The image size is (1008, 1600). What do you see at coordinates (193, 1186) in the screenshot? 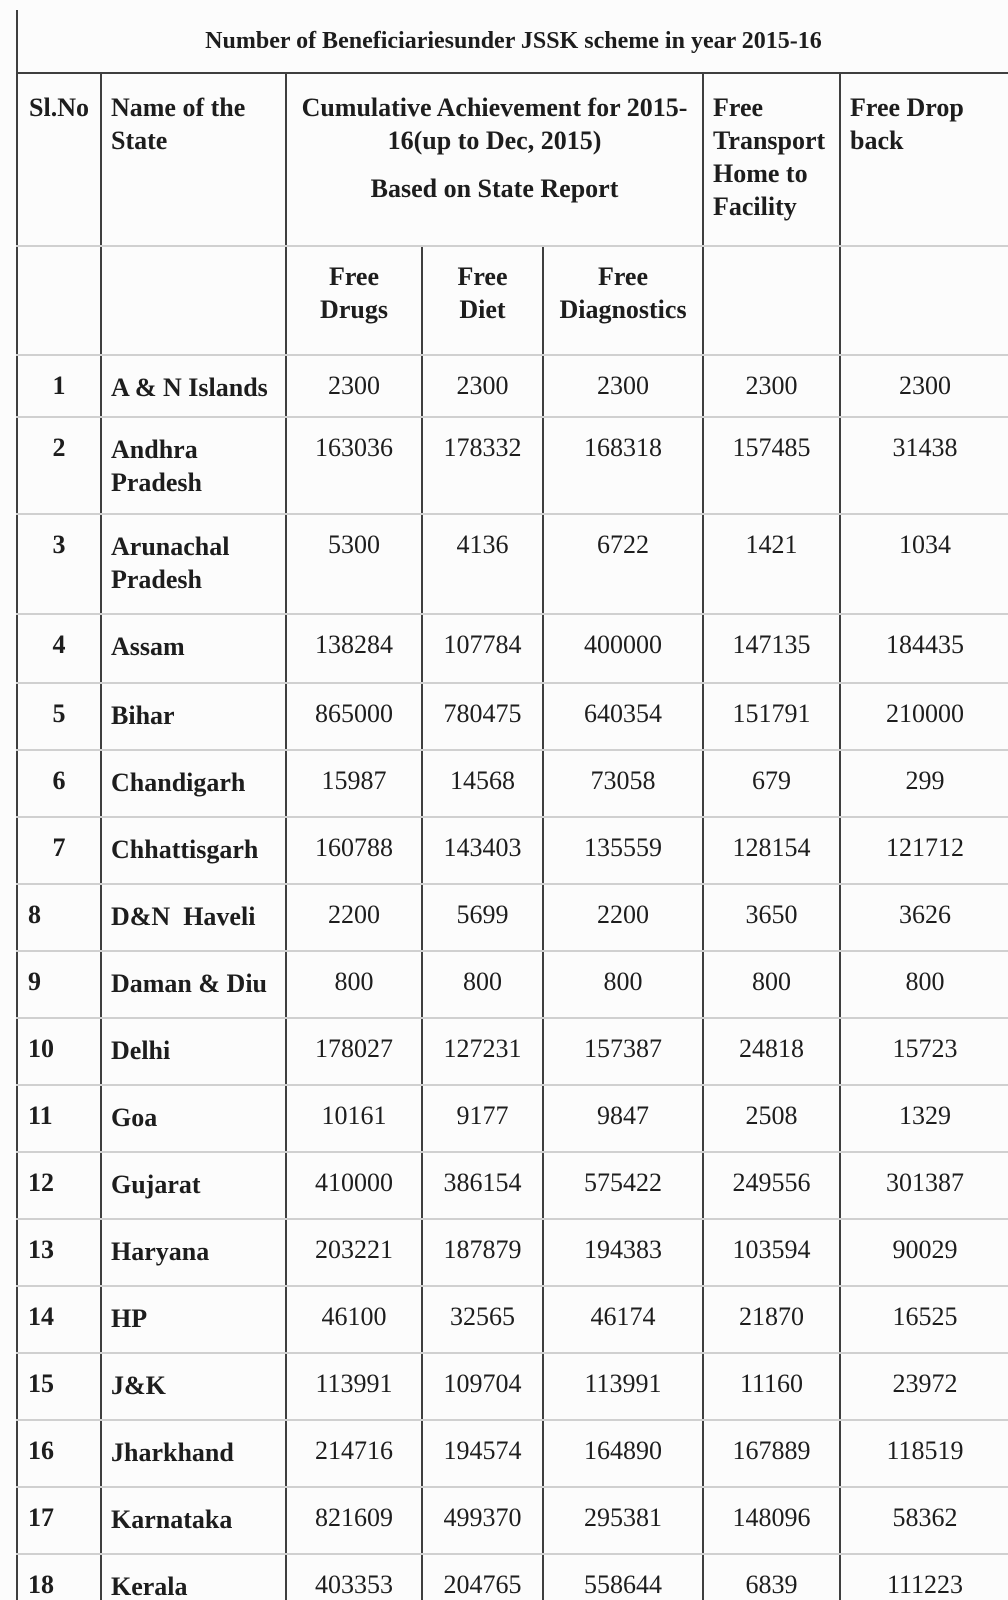
I see `state-name-cell: Gujarat` at bounding box center [193, 1186].